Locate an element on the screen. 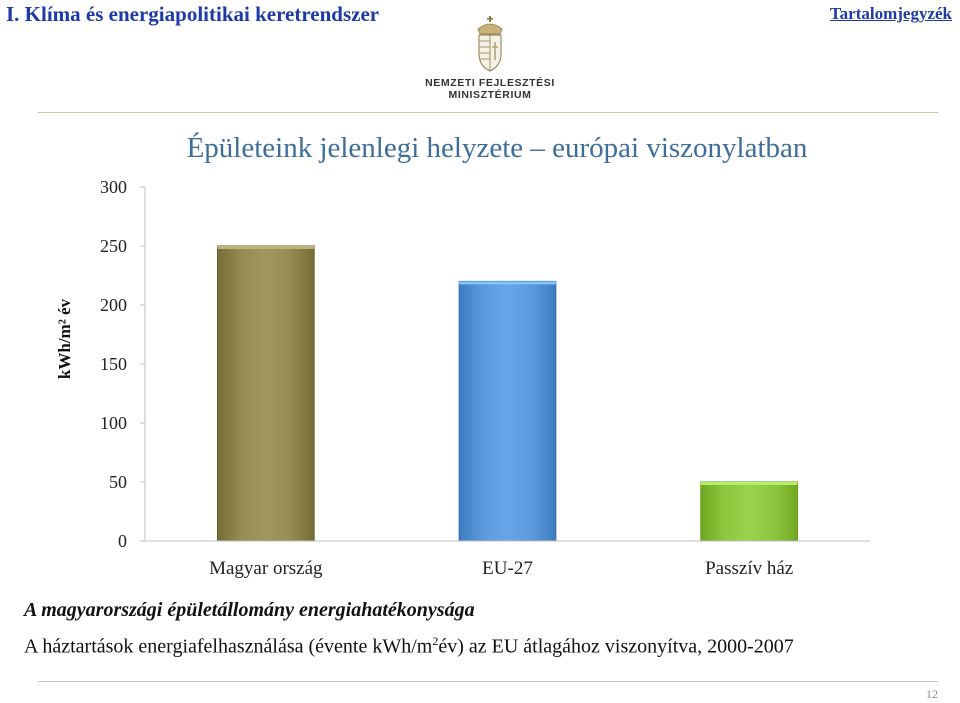 The image size is (960, 703). y-tick-label: 200 is located at coordinates (113, 305).